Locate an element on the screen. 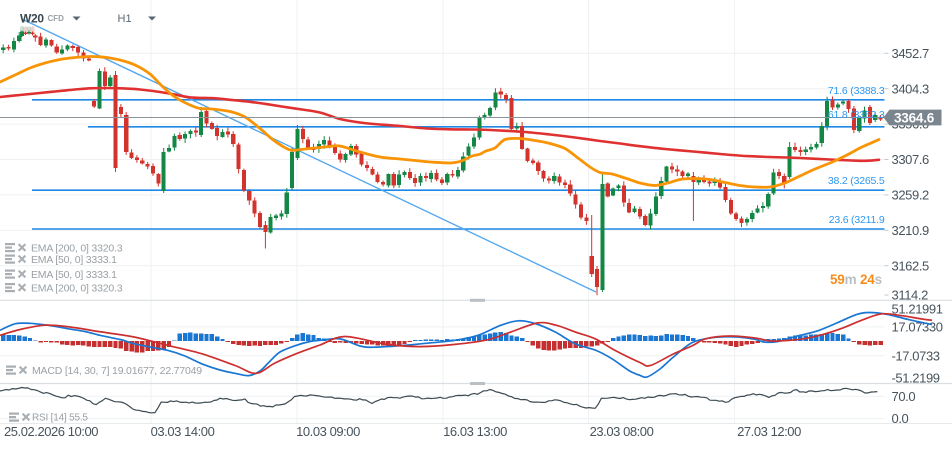 The height and width of the screenshot is (449, 952). svg-text: 3452.7 is located at coordinates (911, 53).